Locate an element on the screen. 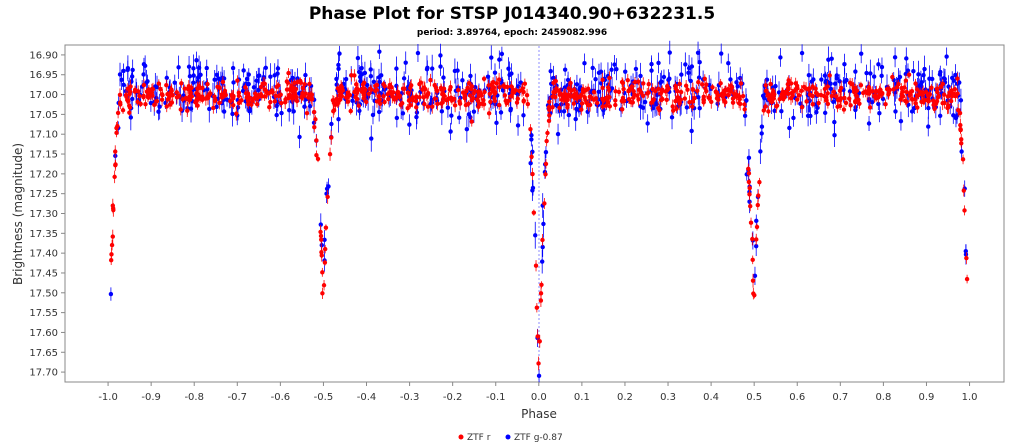  x-tick-label: 0.9 is located at coordinates (927, 397).